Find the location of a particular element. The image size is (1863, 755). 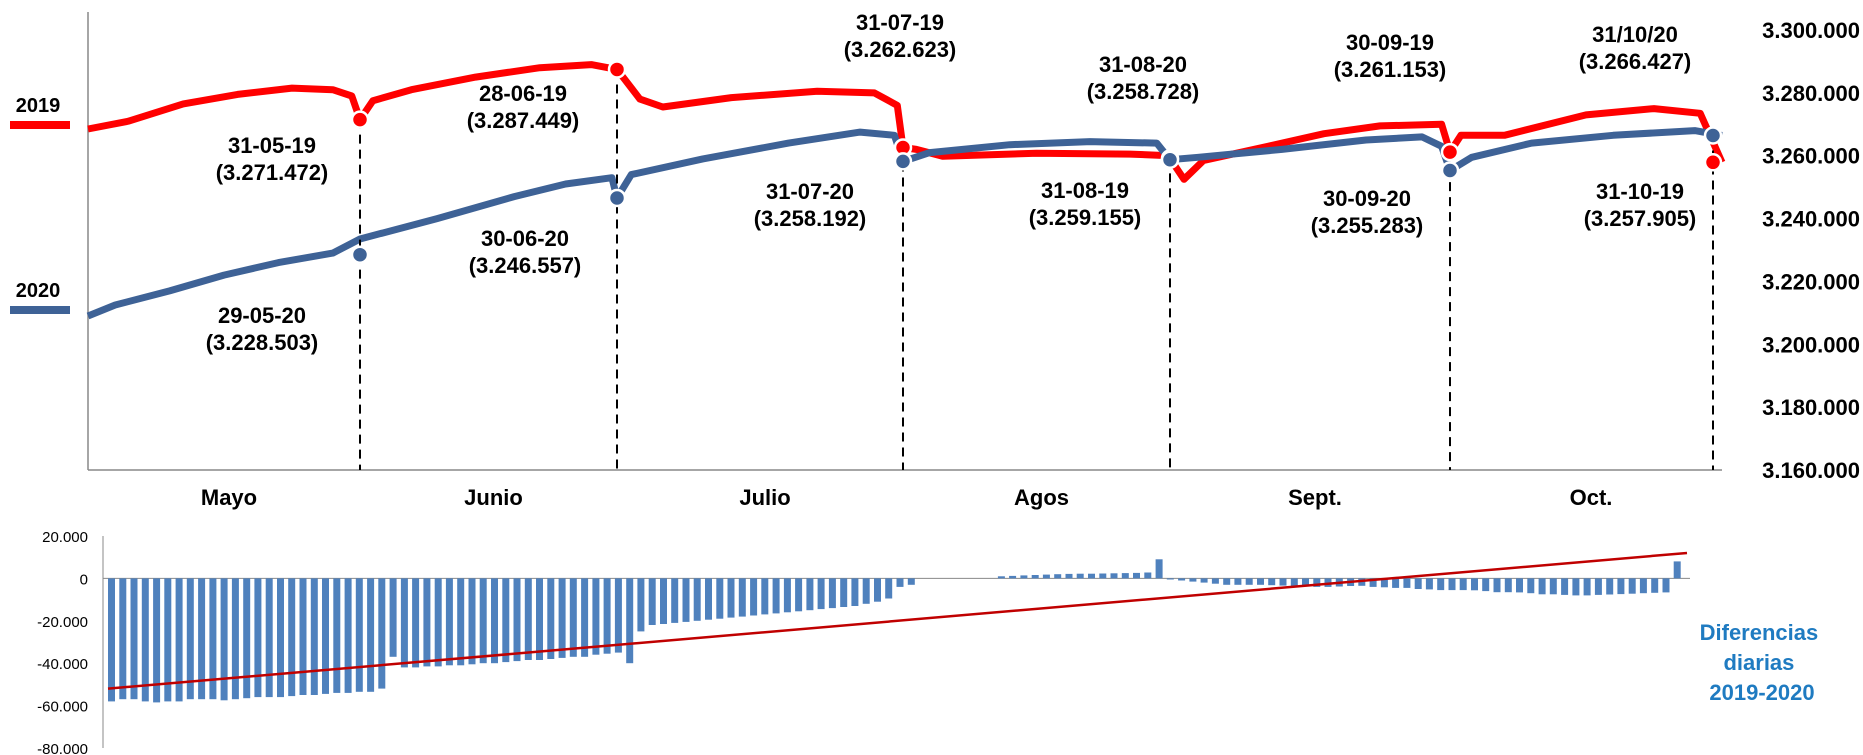

annotation-value: (3.266.427) is located at coordinates (1635, 61).